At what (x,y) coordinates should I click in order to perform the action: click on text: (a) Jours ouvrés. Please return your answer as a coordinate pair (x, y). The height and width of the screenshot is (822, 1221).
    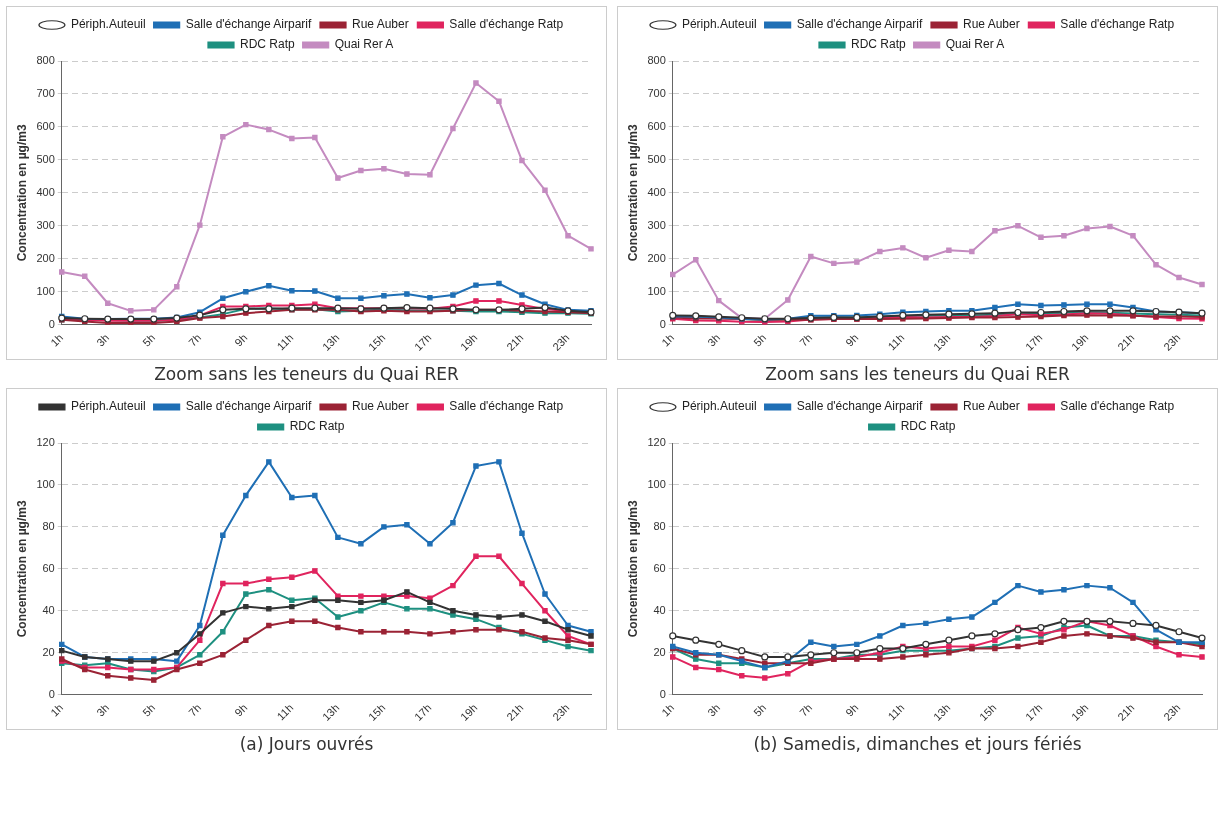
    Looking at the image, I should click on (306, 744).